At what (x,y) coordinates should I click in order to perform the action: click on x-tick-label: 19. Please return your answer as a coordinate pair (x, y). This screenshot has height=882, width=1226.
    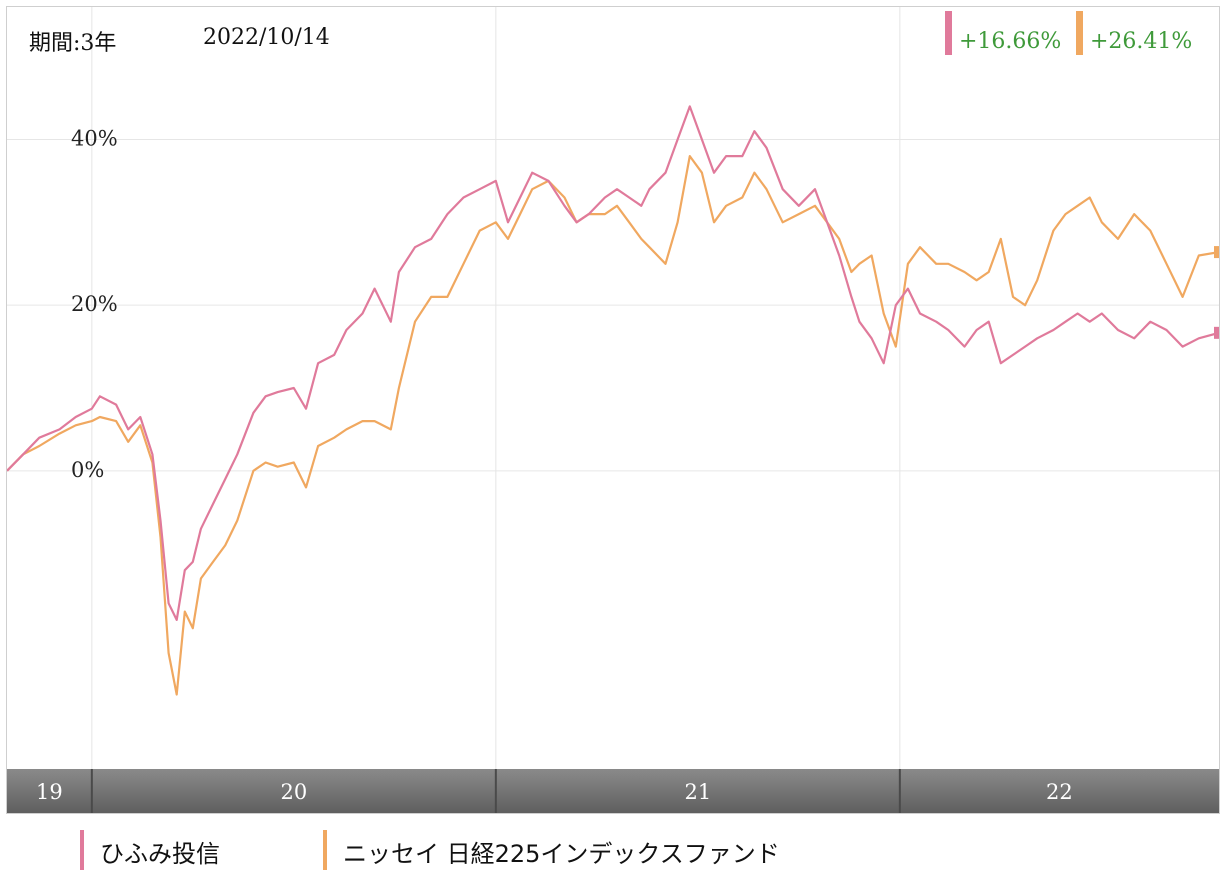
    Looking at the image, I should click on (49, 792).